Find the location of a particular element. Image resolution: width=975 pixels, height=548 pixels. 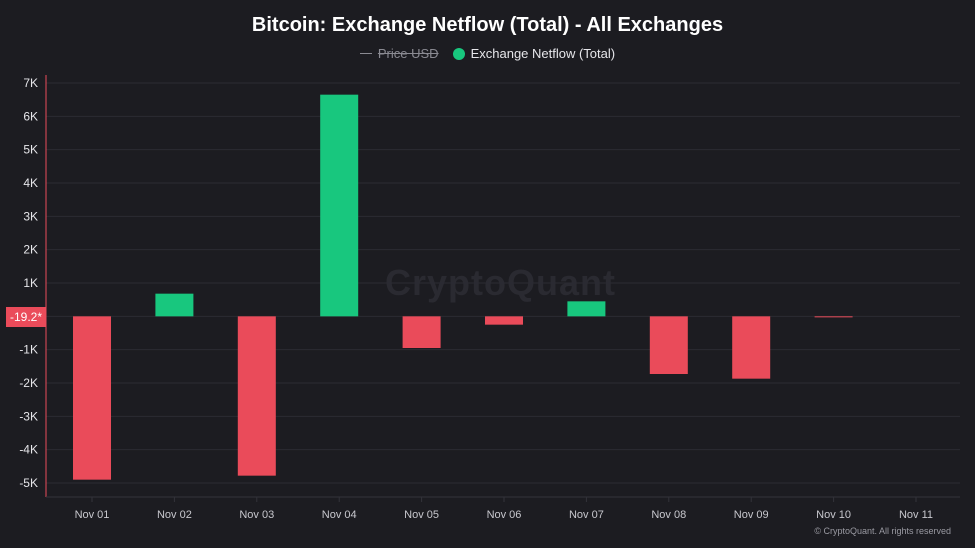

legend-netflow-label: Exchange Netflow (Total) is located at coordinates (543, 53).